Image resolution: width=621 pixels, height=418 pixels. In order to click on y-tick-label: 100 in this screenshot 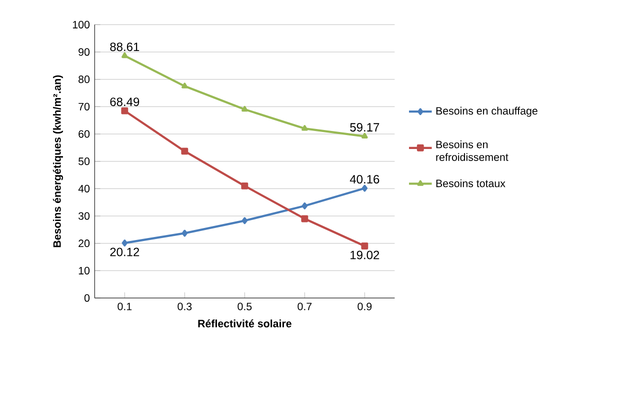, I will do `click(81, 24)`.